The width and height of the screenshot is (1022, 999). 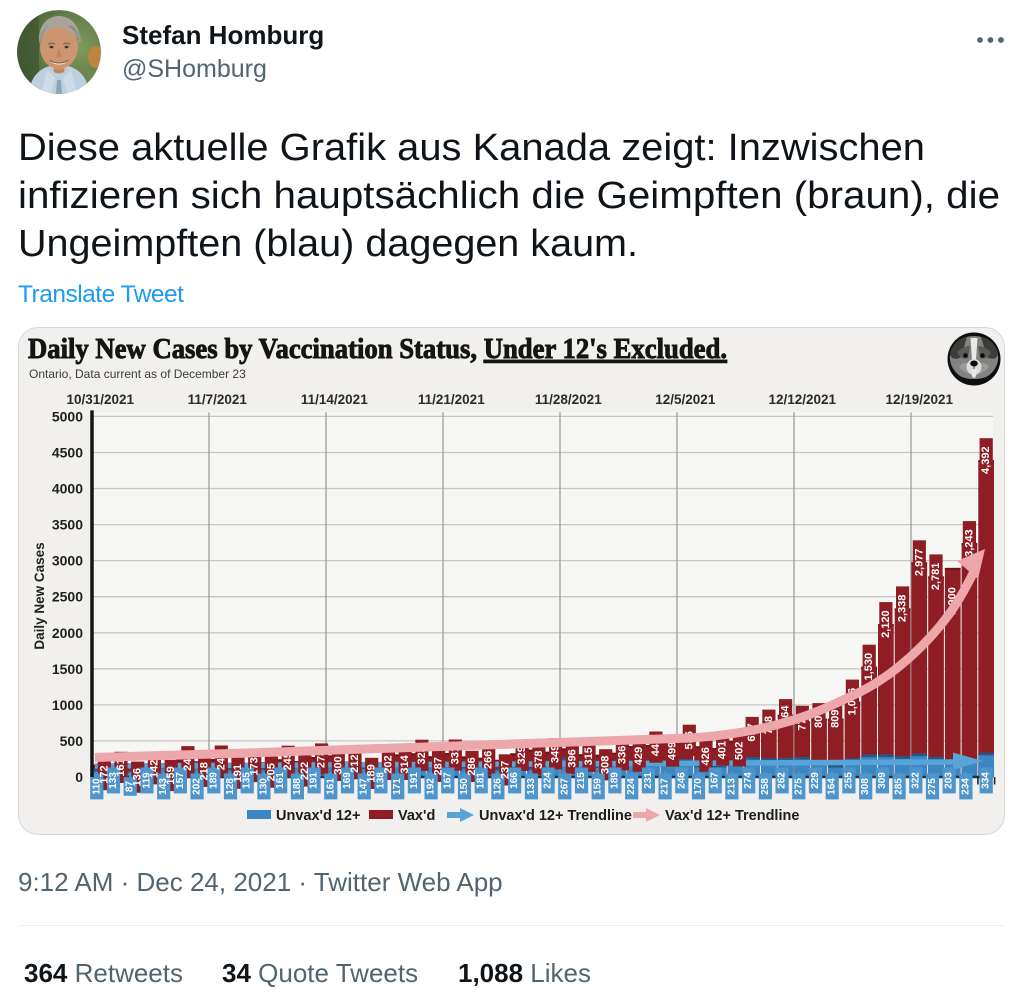 I want to click on svg-text: 2,120, so click(x=886, y=624).